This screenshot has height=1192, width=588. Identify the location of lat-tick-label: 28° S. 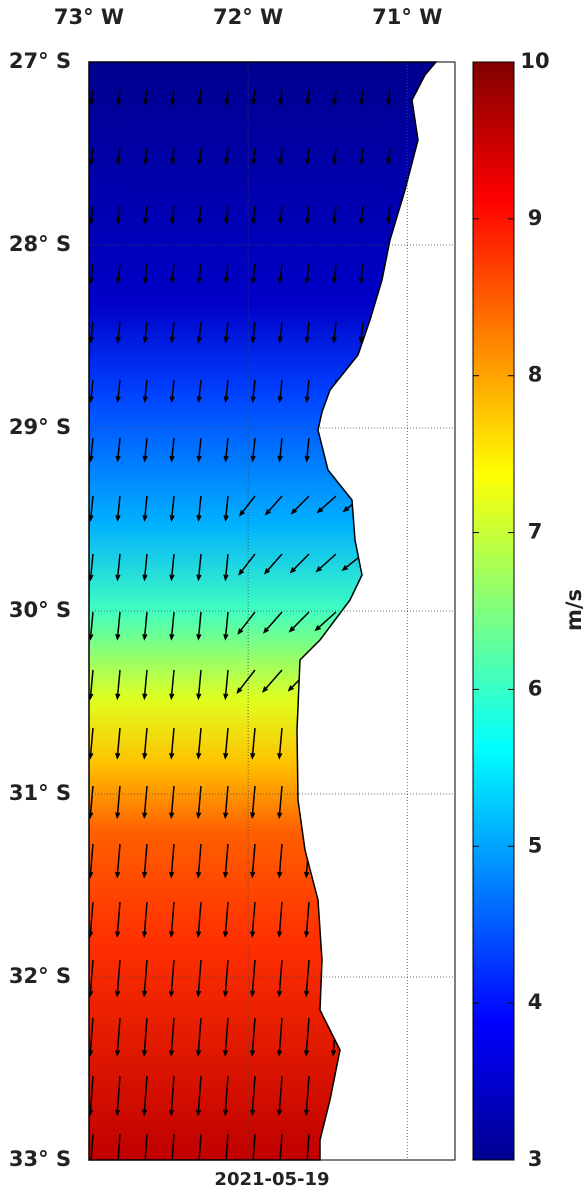
(40, 244).